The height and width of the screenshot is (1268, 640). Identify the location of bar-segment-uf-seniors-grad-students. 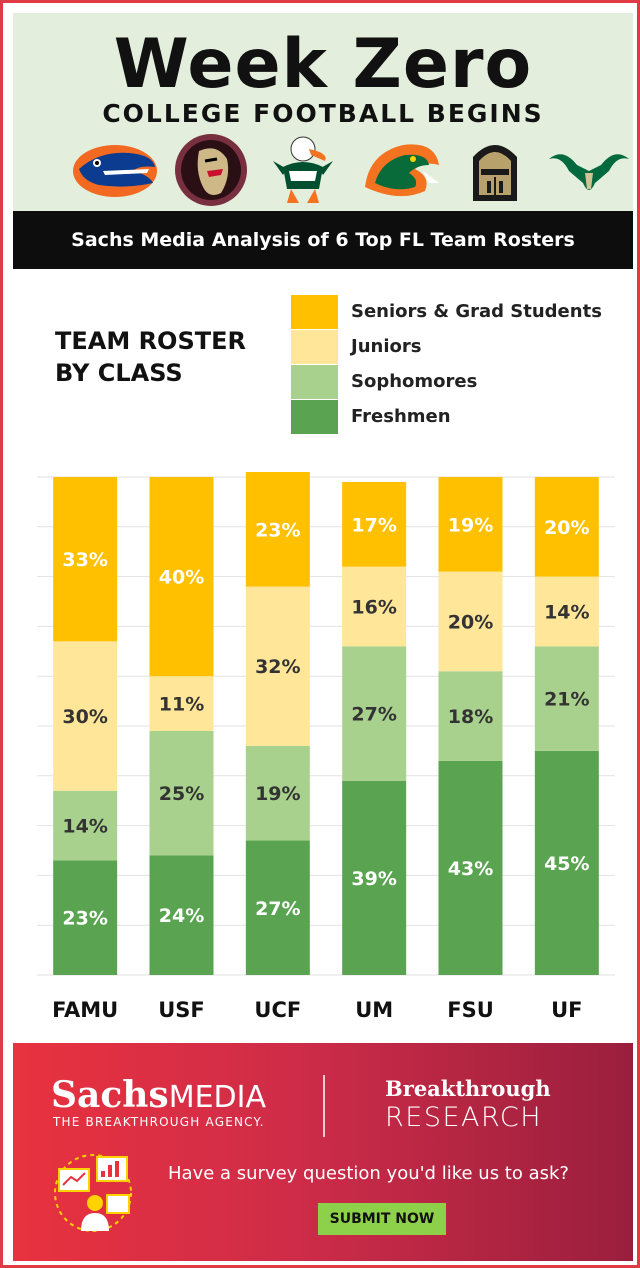
(566, 527).